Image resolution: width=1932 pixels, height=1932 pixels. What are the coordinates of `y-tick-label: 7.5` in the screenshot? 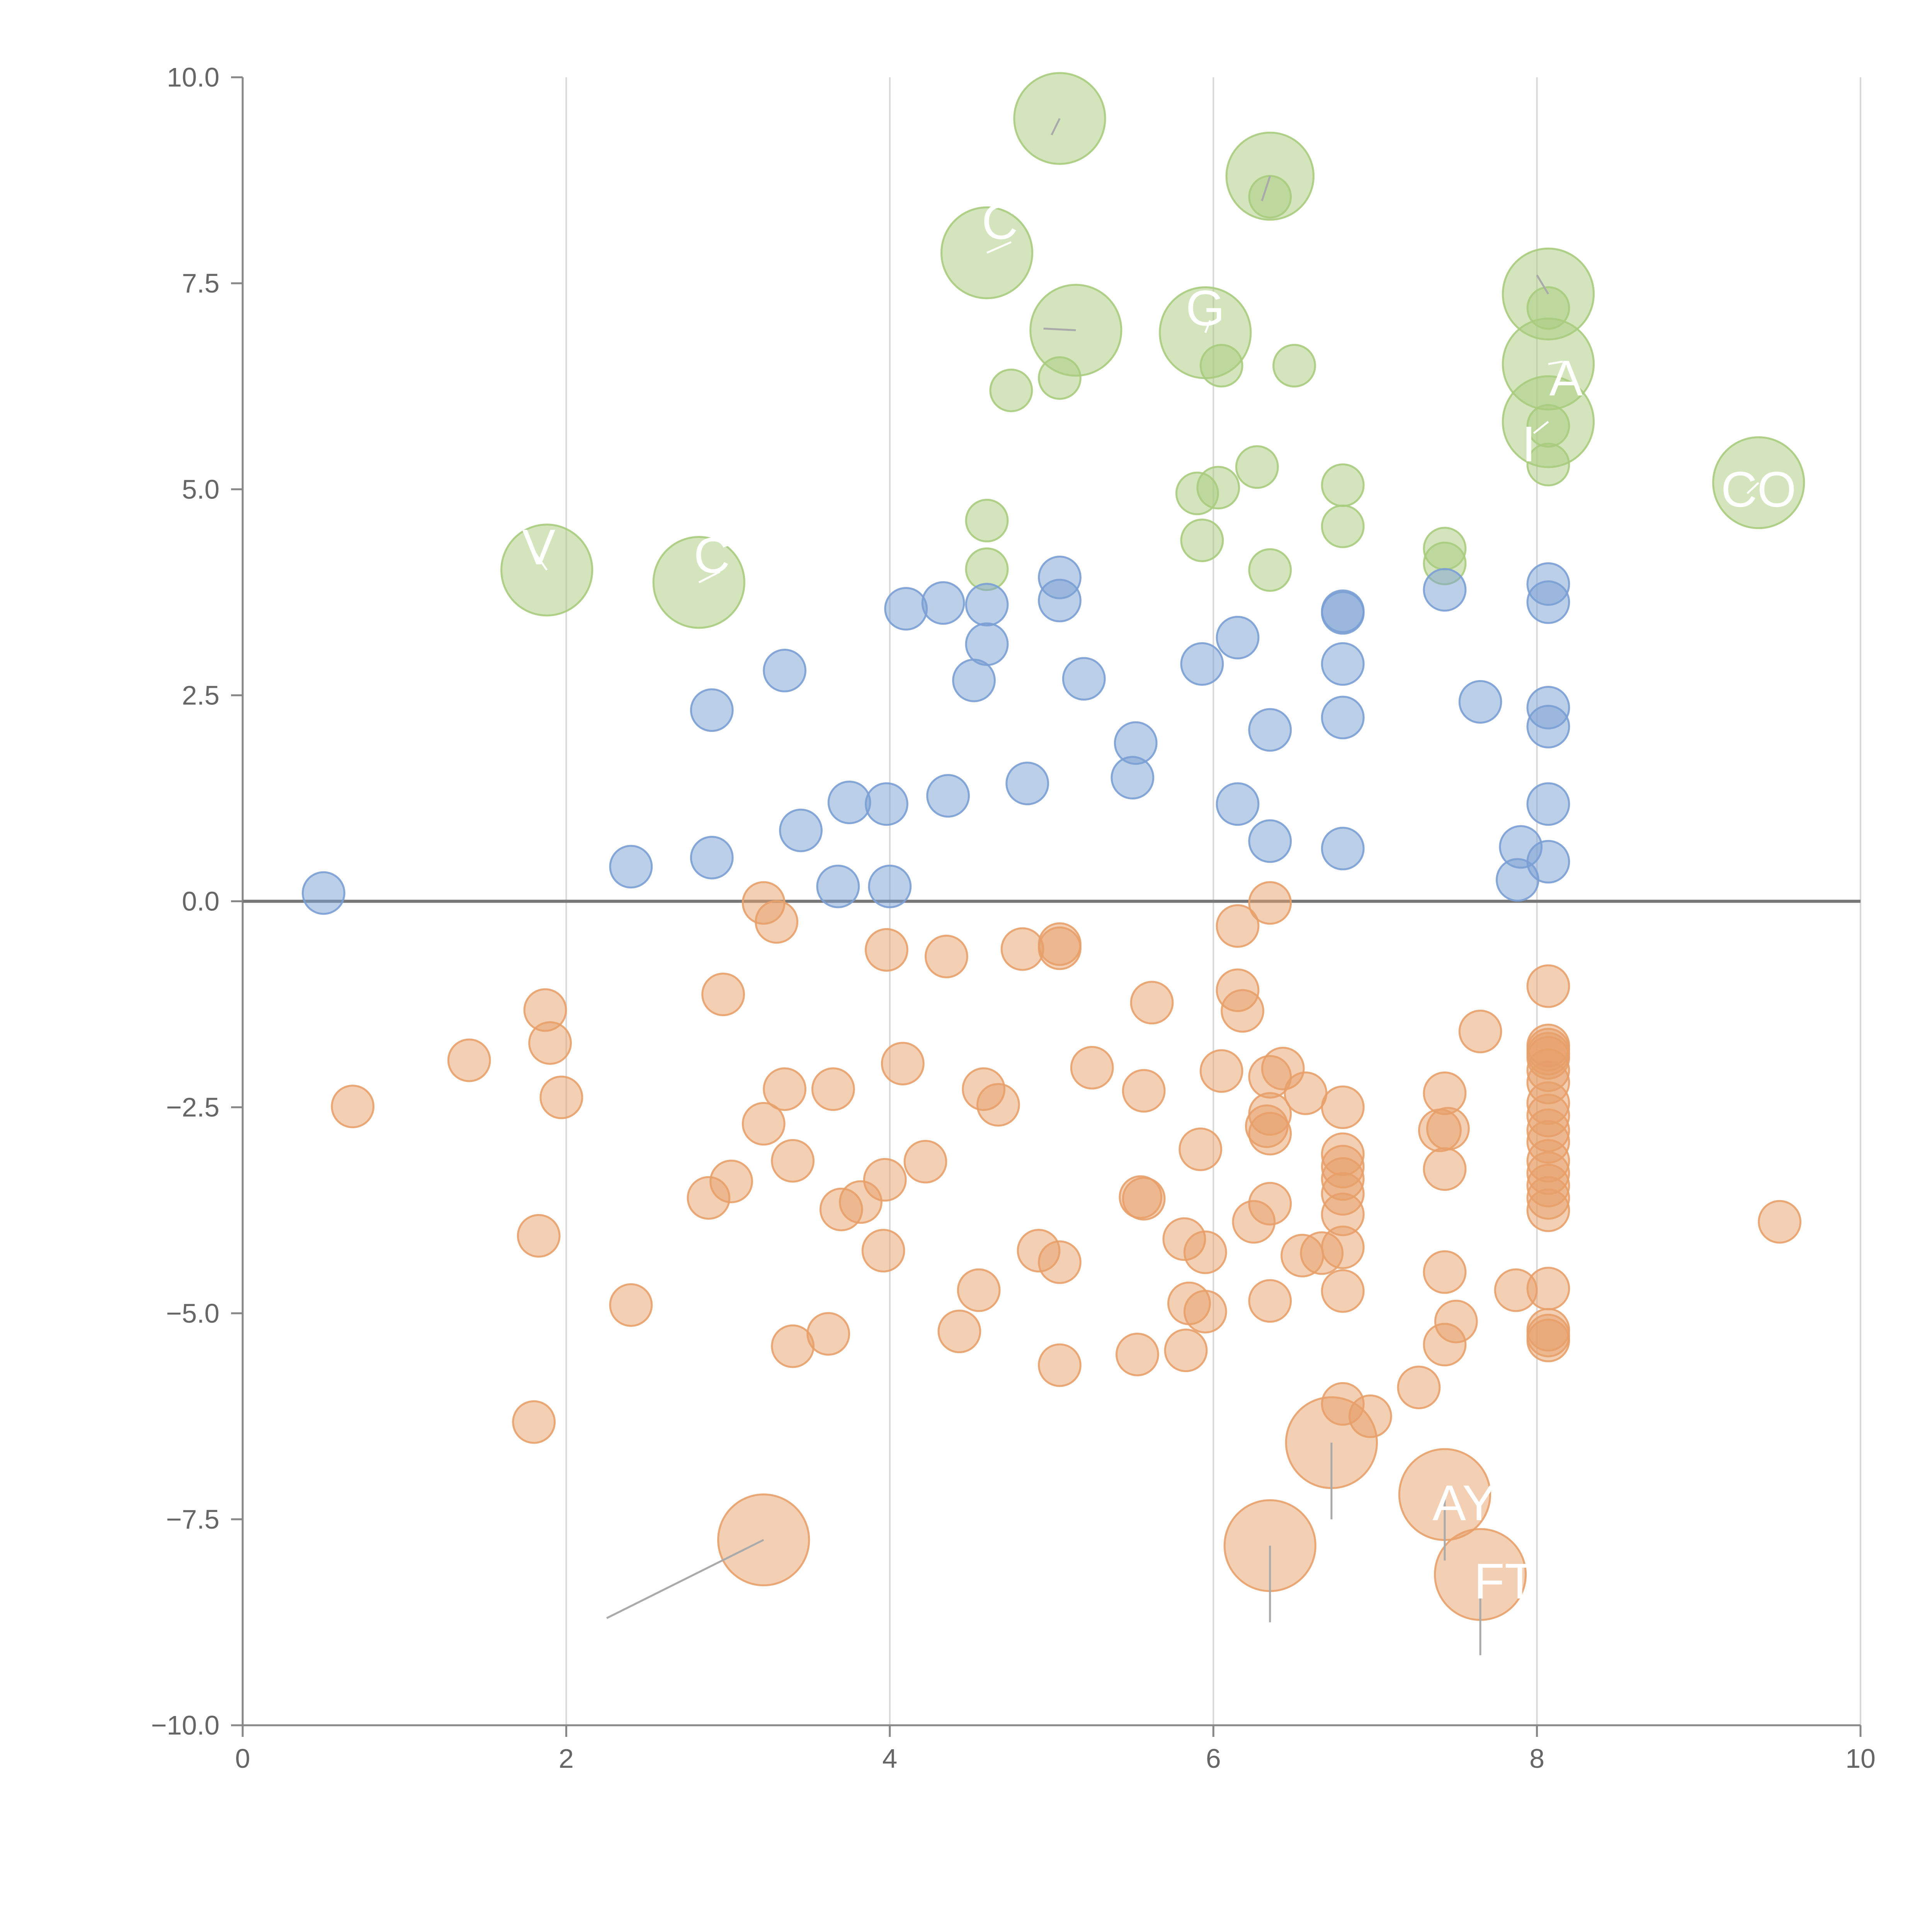 It's located at (200, 283).